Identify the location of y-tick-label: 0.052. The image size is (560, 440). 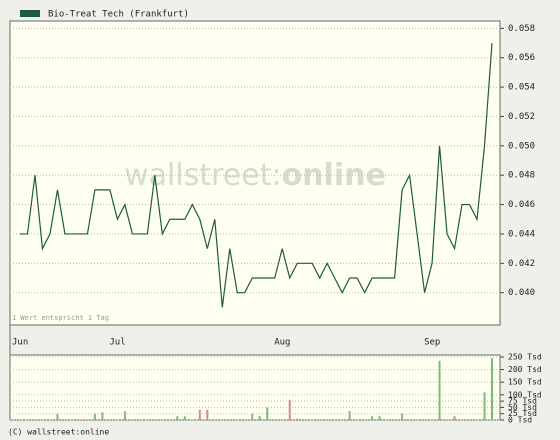
(521, 117).